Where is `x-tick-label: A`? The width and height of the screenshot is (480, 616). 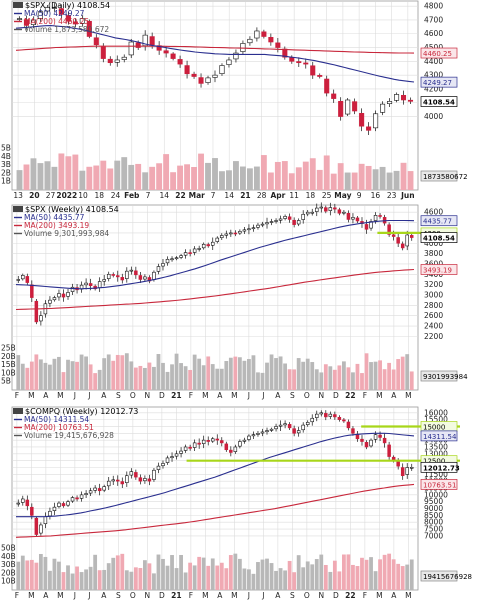
x-tick-label: A is located at coordinates (46, 395).